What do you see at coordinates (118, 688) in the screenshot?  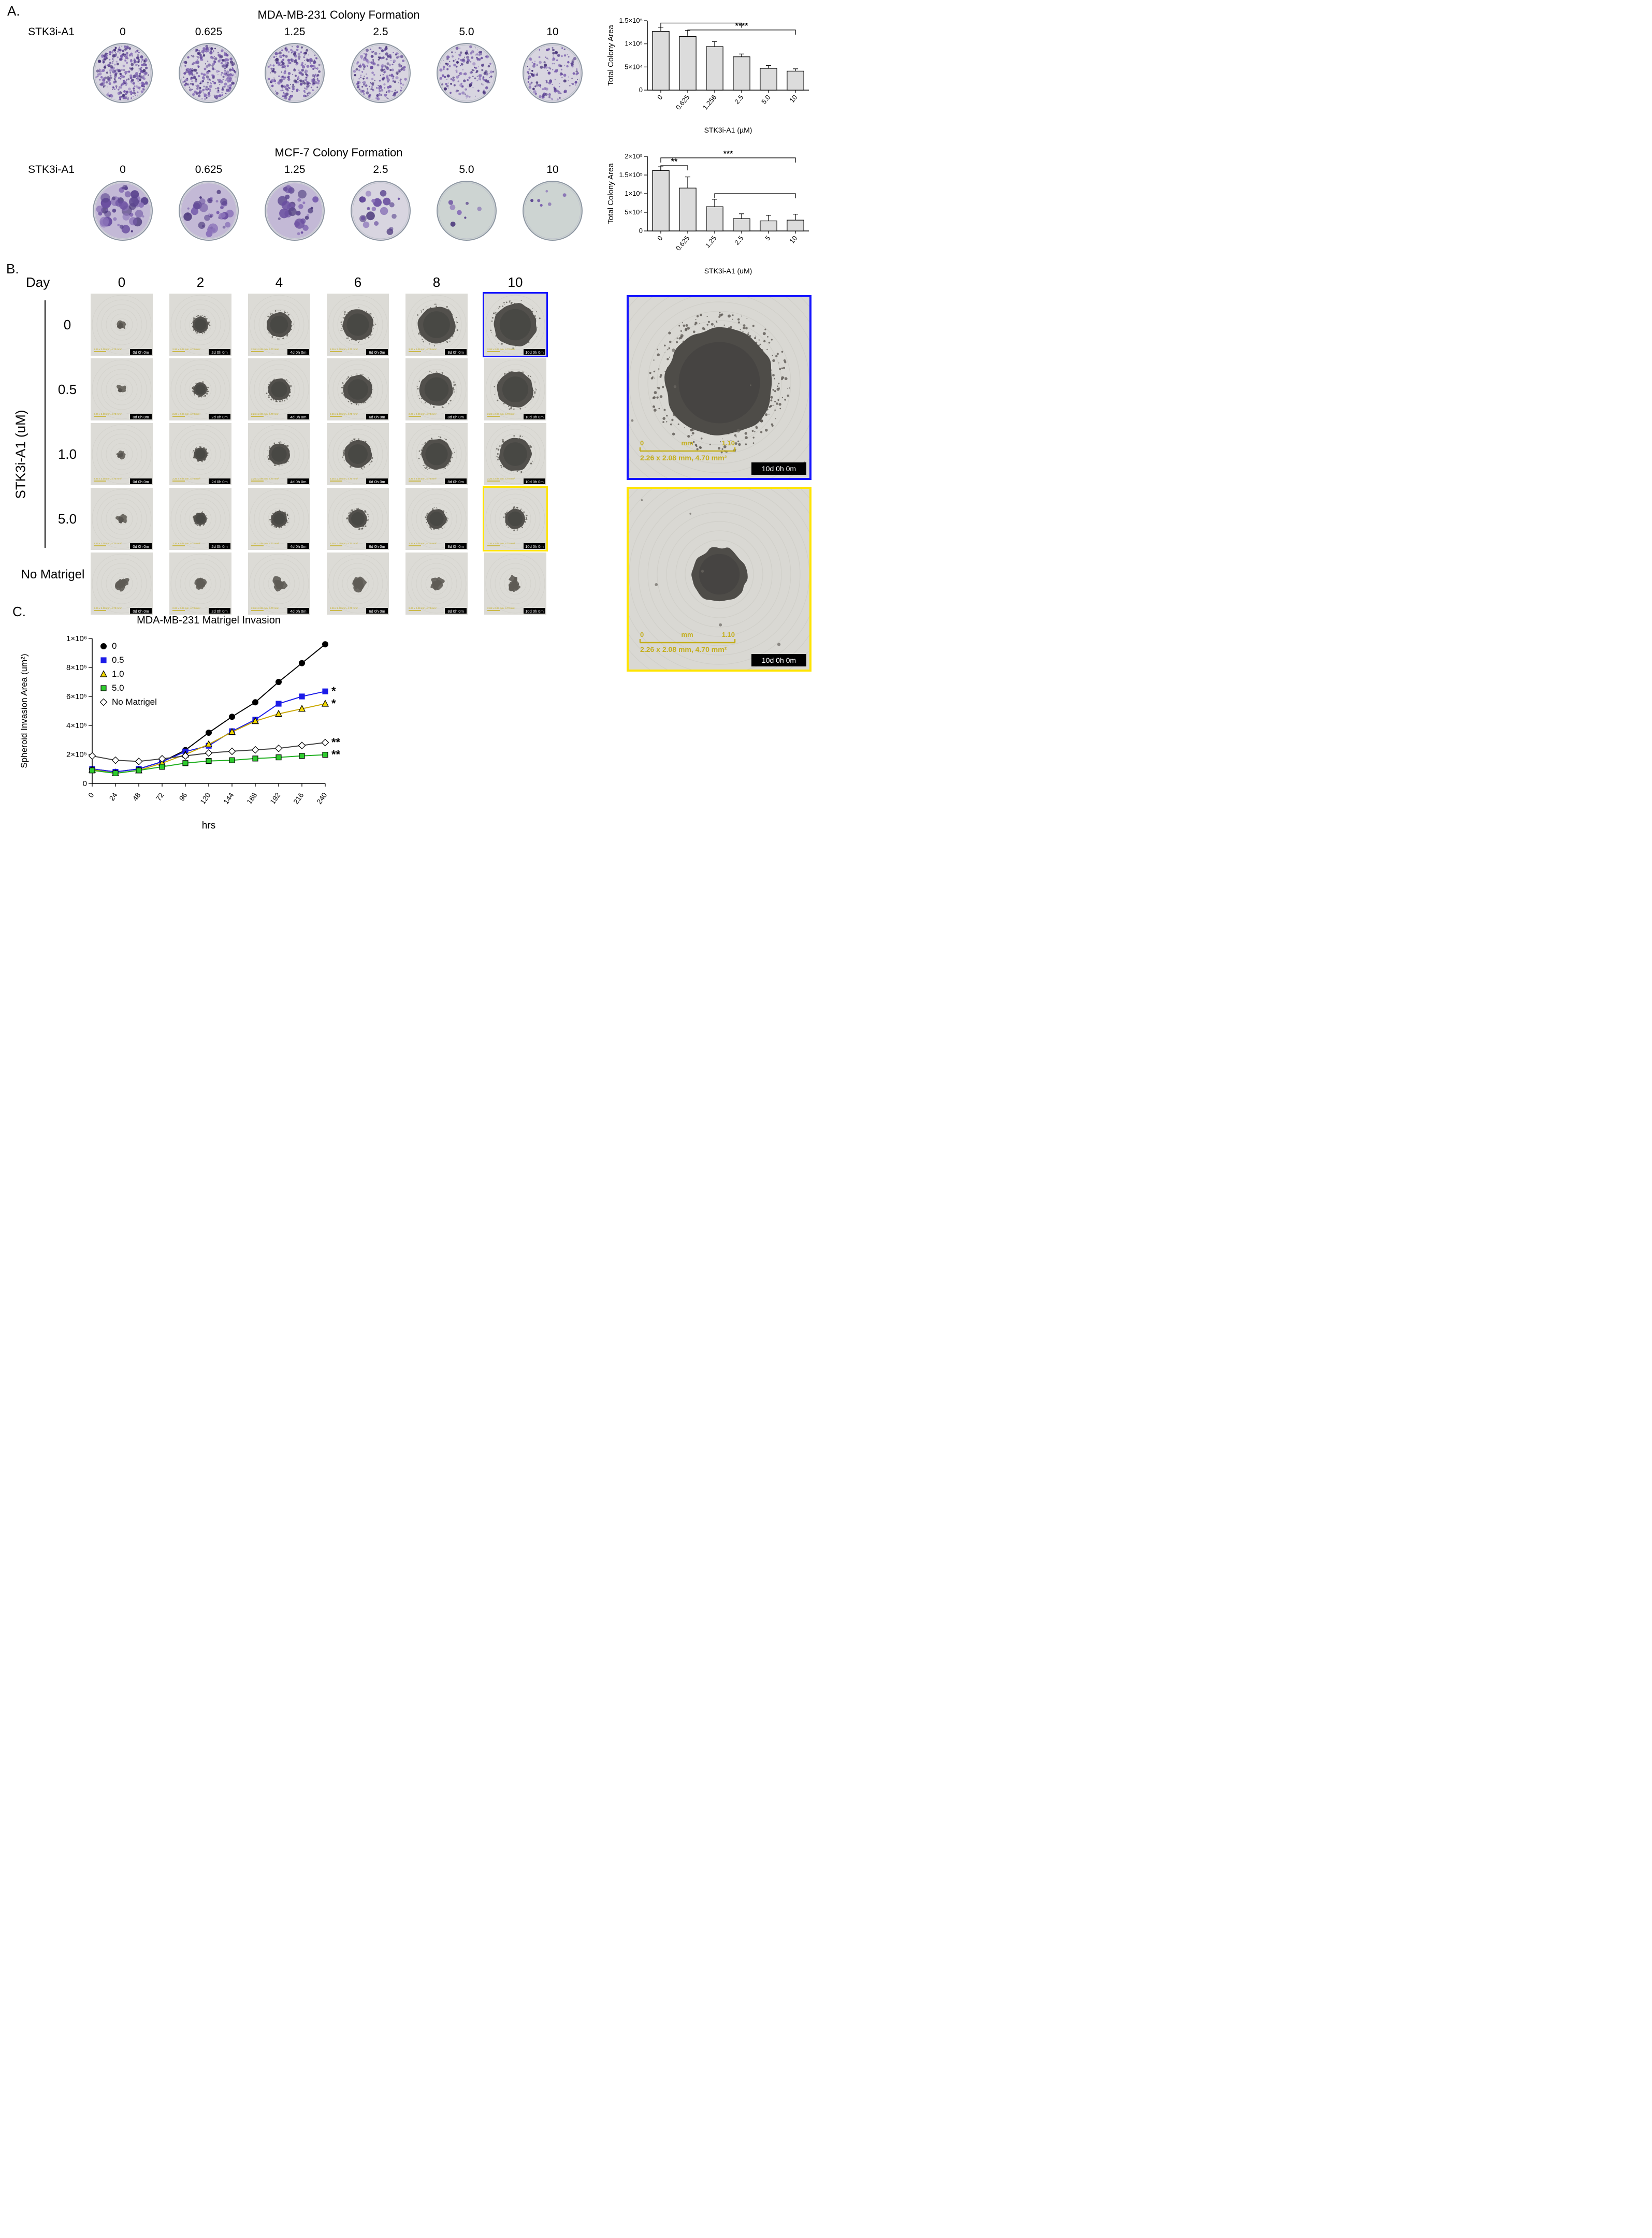 I see `svg-text: 5.0` at bounding box center [118, 688].